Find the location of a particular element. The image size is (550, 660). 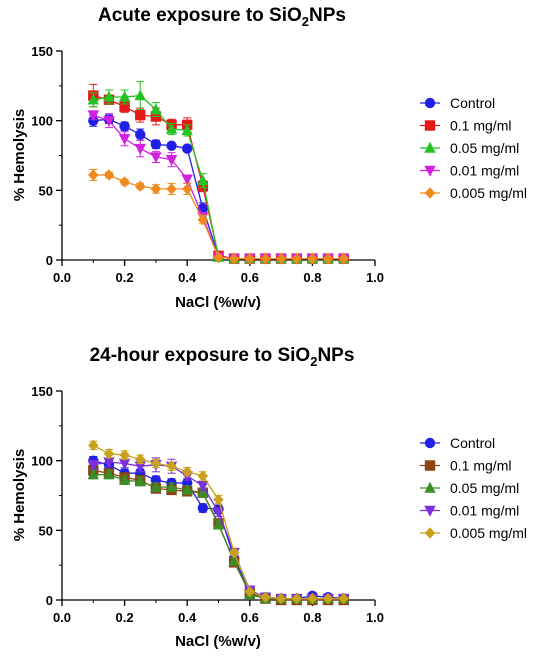

legend-label: 0.005 mg/ml is located at coordinates (488, 533).